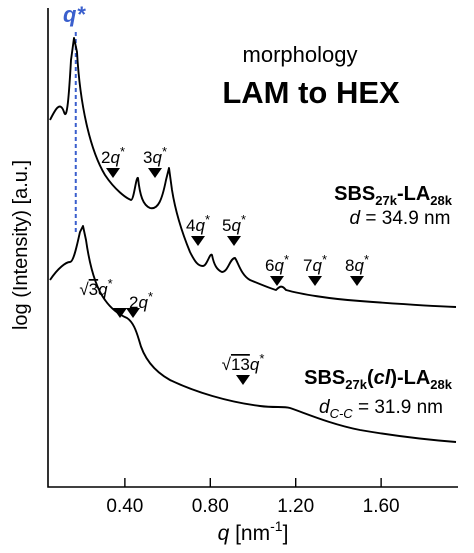 Image resolution: width=474 pixels, height=553 pixels. Describe the element at coordinates (210, 506) in the screenshot. I see `x-tick-label-1: 0.80` at that location.